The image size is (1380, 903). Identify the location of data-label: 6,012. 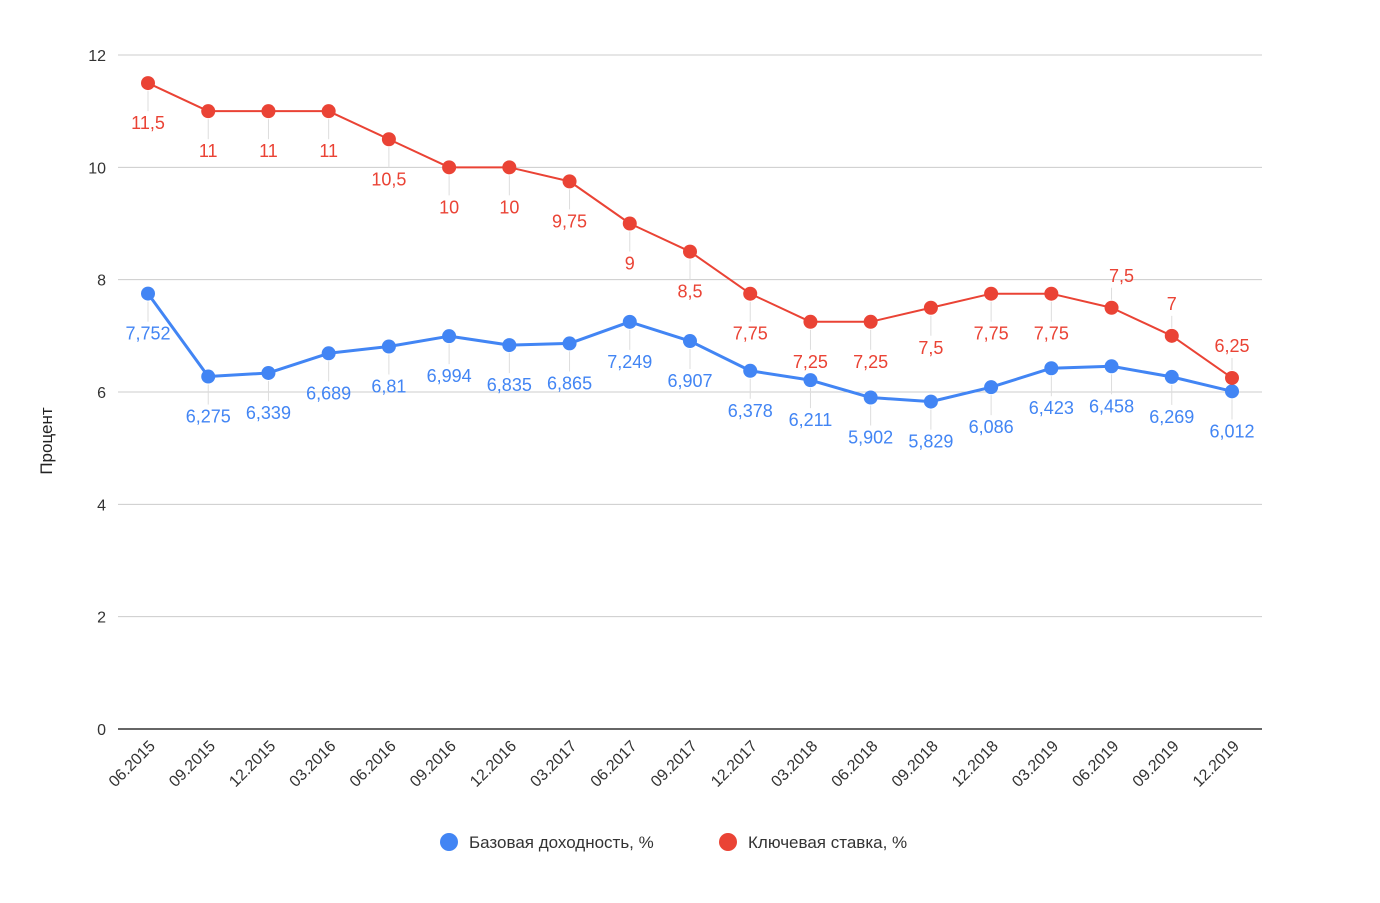
(1231, 431).